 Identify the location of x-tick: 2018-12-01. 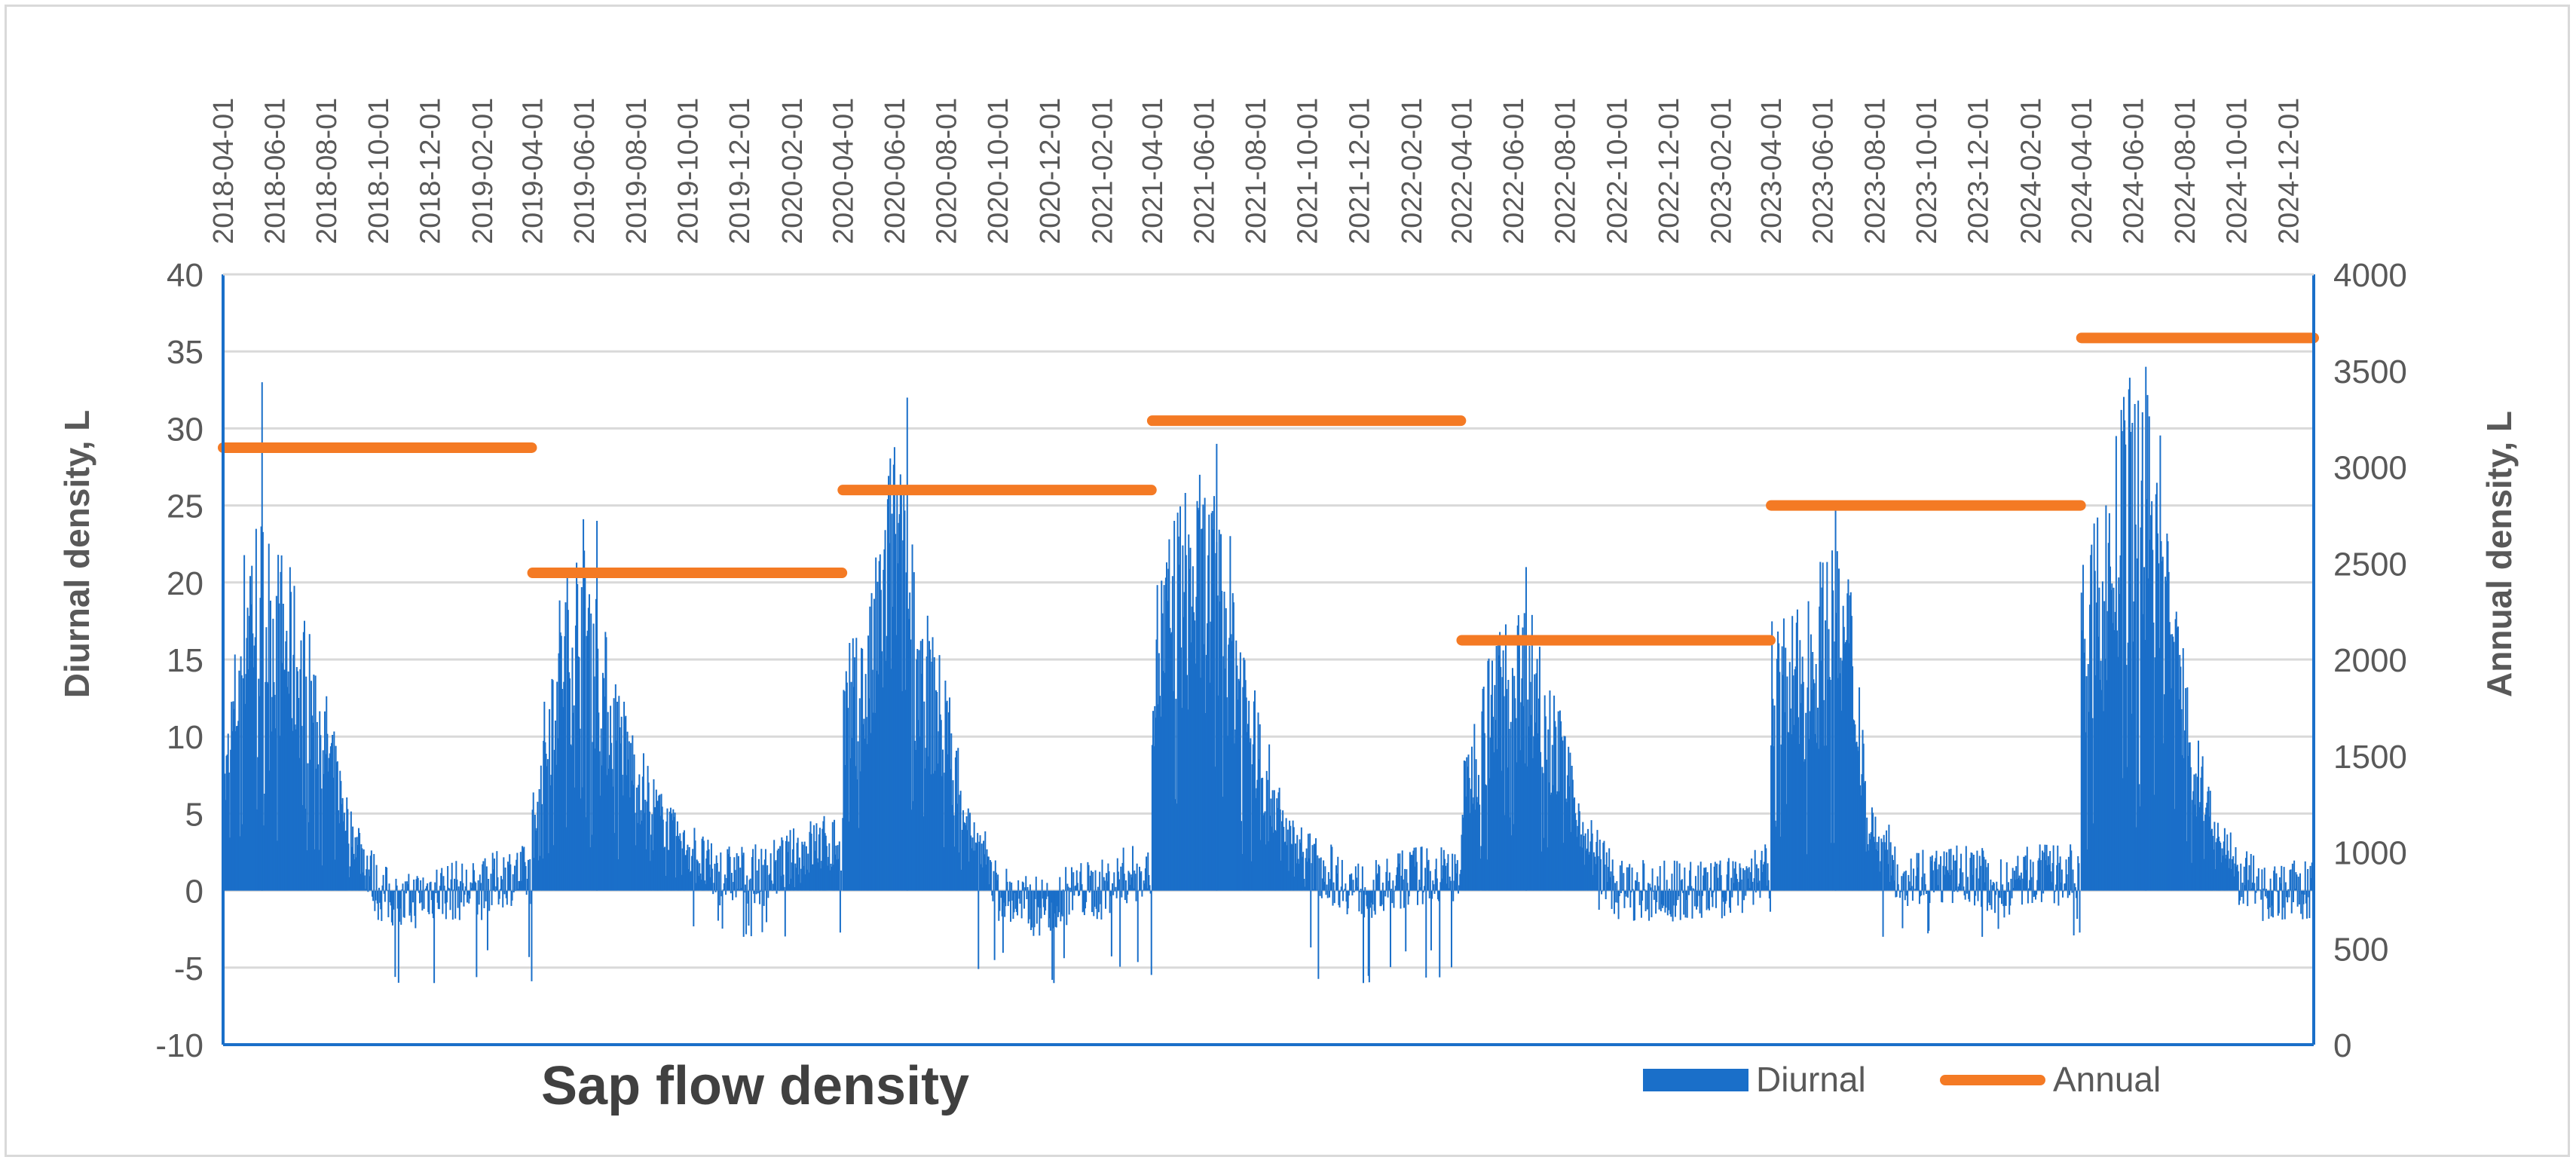
(430, 171).